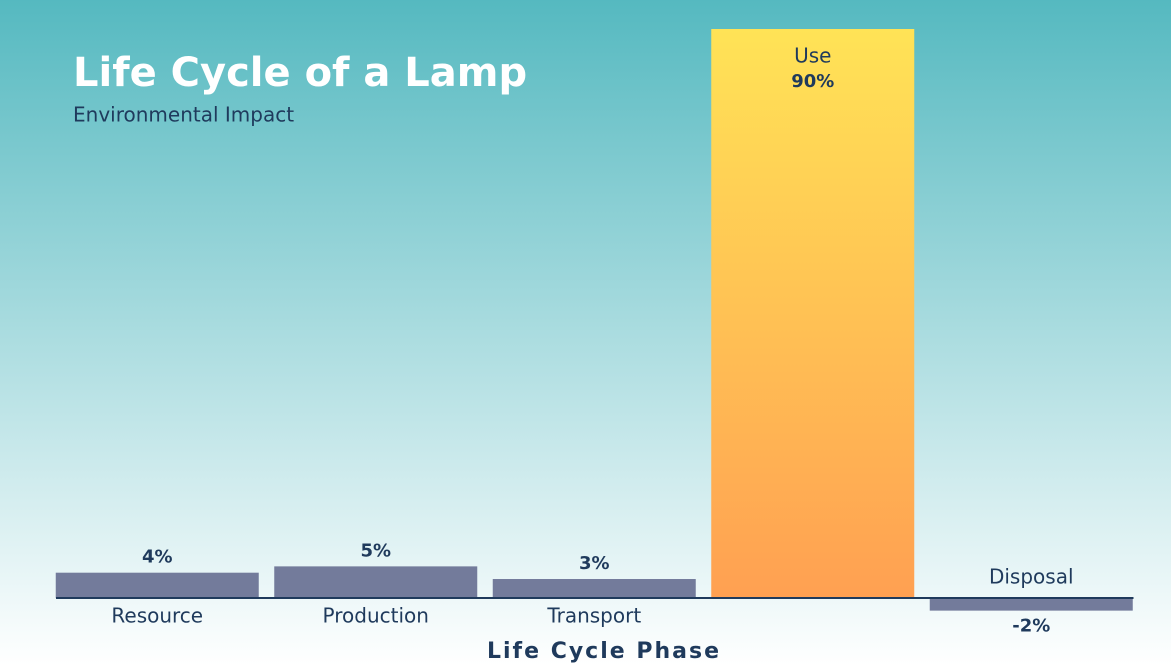 This screenshot has height=665, width=1171. What do you see at coordinates (812, 81) in the screenshot?
I see `value-label: 90%` at bounding box center [812, 81].